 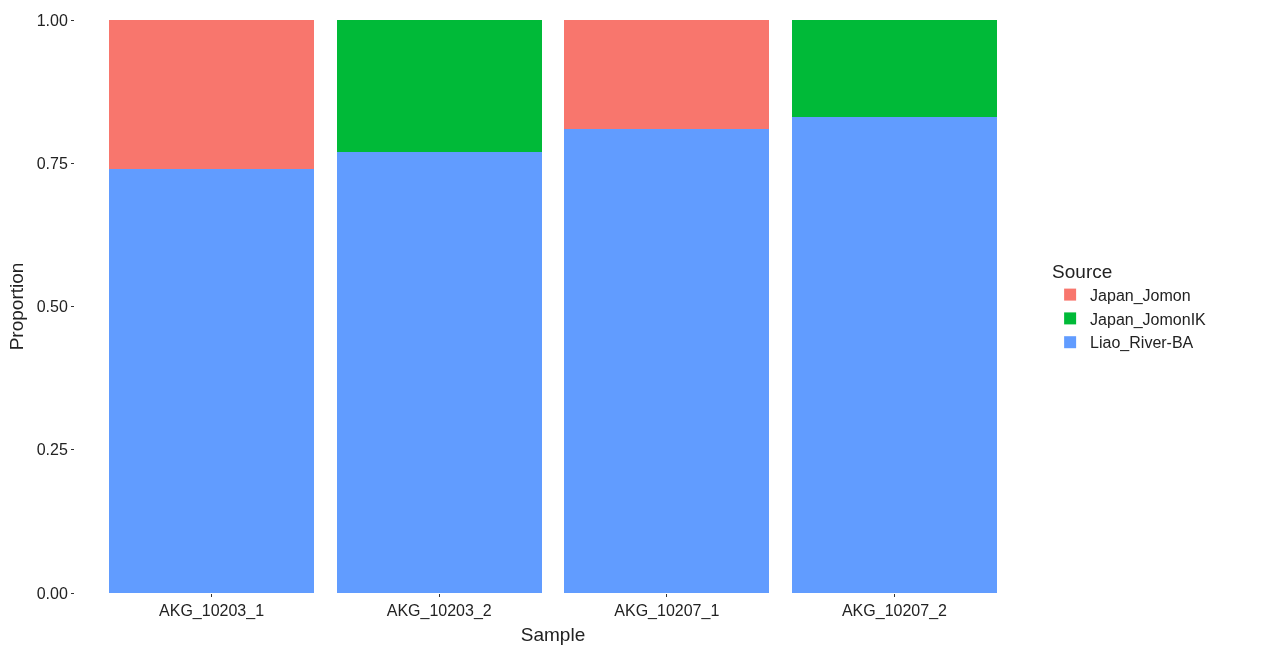 What do you see at coordinates (1082, 271) in the screenshot?
I see `legend-title: Source` at bounding box center [1082, 271].